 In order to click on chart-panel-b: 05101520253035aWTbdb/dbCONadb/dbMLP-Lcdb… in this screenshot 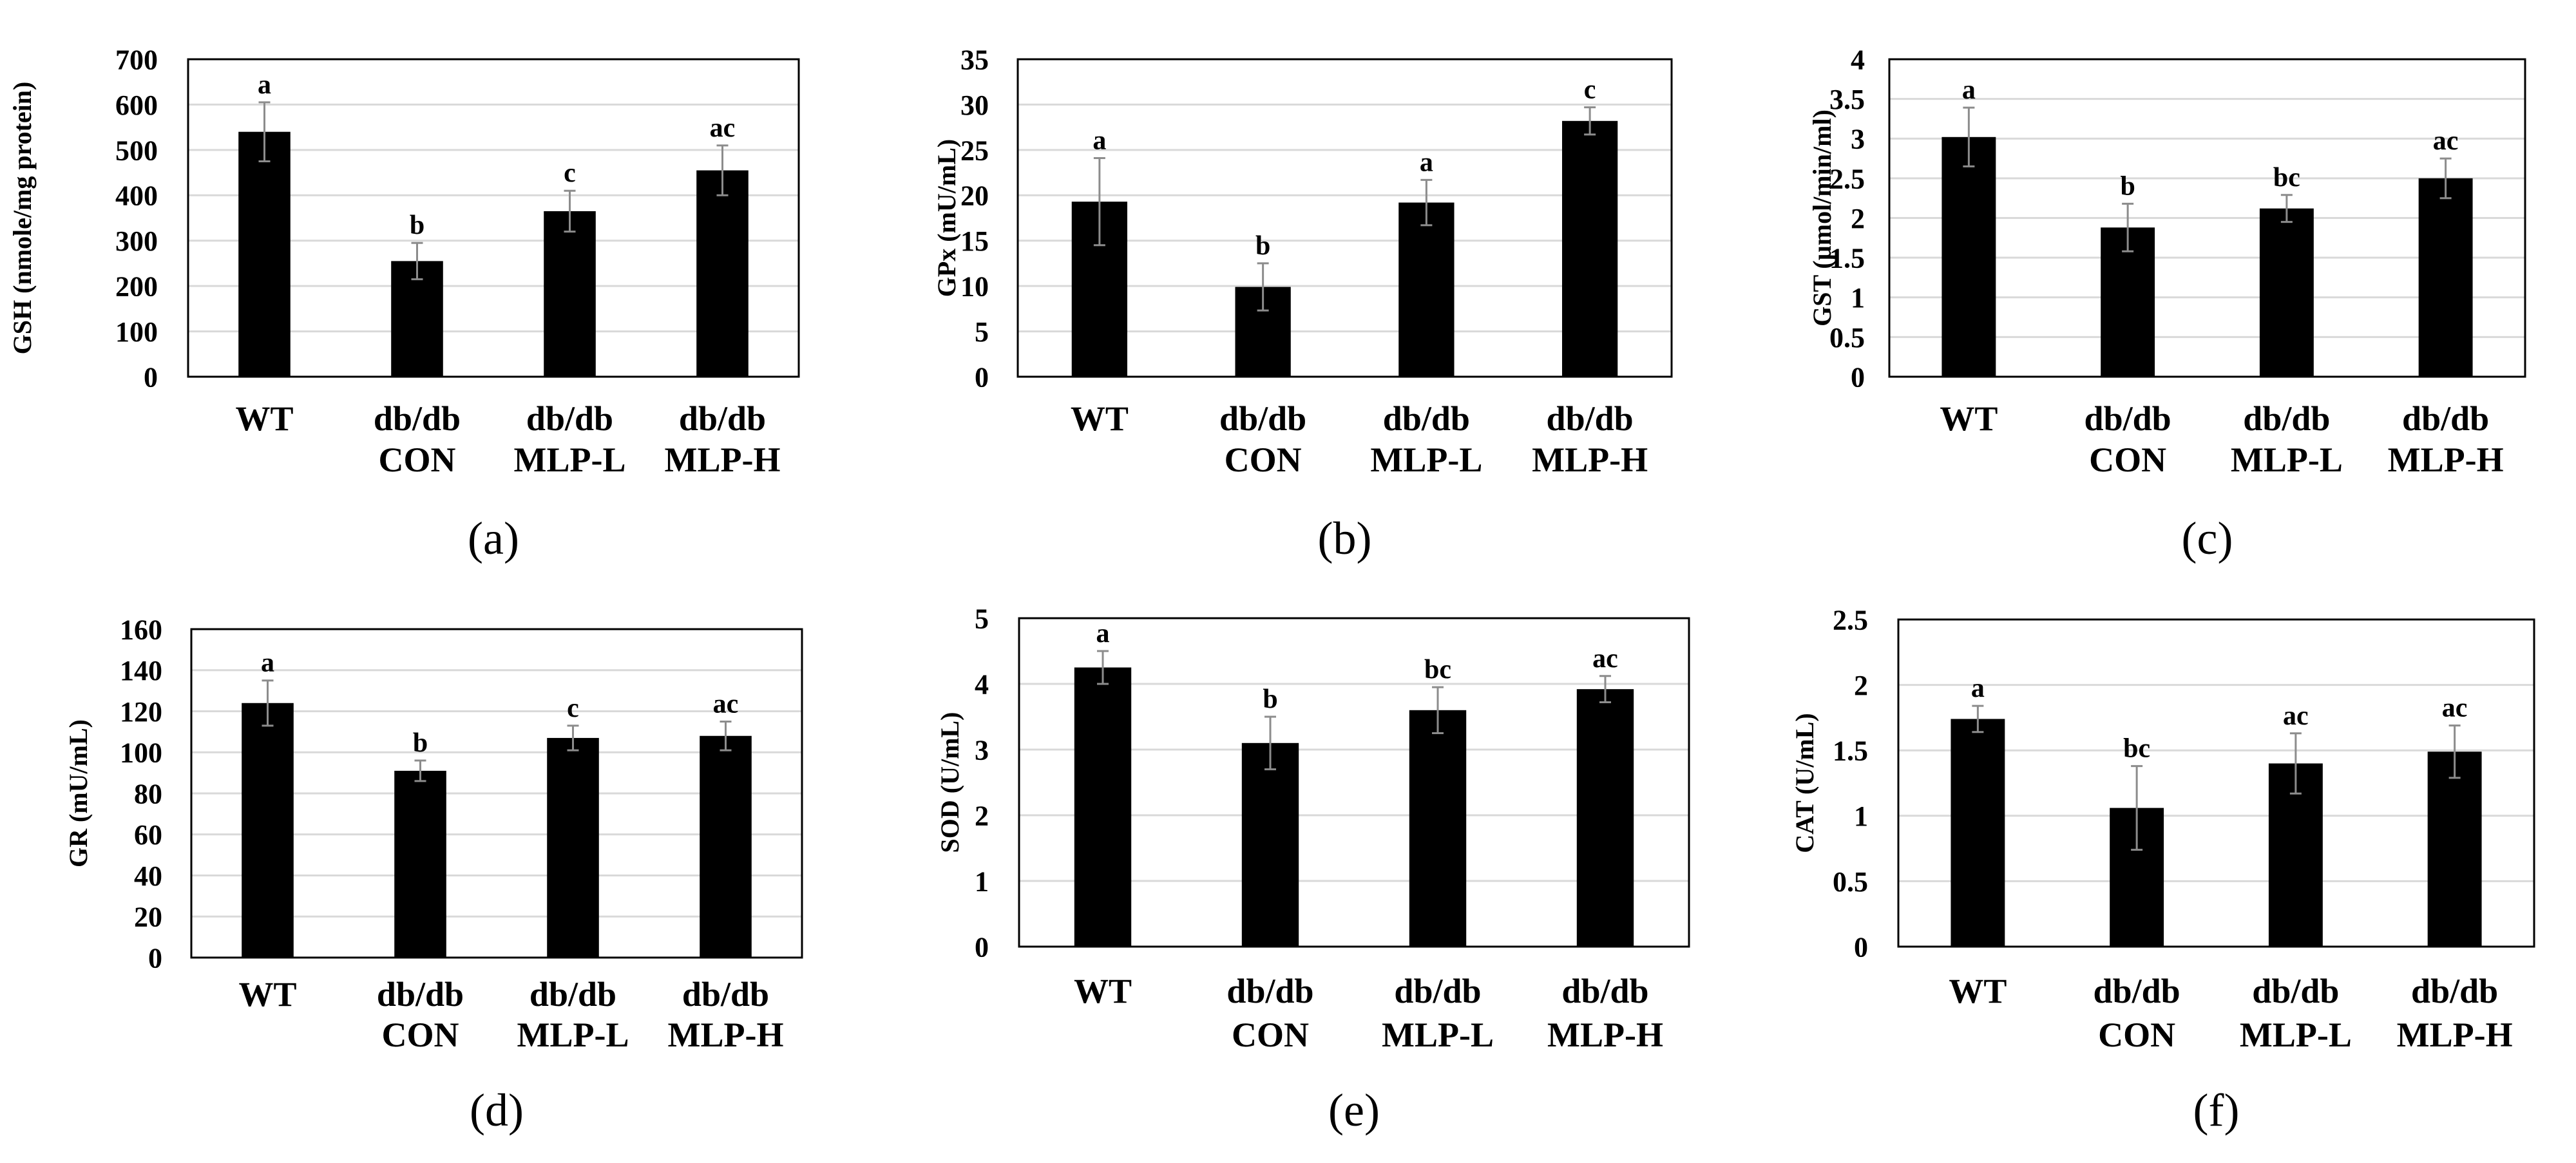, I will do `click(1302, 304)`.